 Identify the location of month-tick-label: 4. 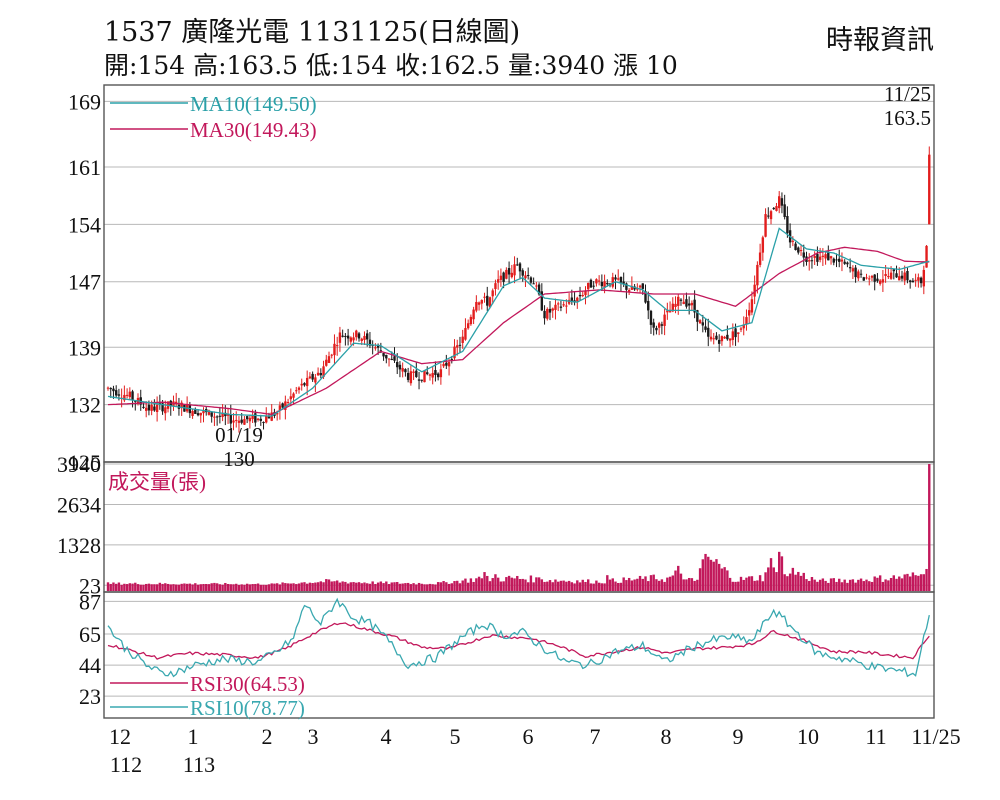
(386, 736).